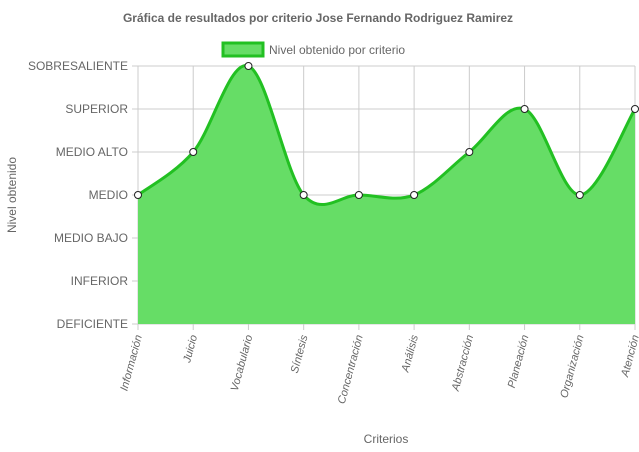 Image resolution: width=639 pixels, height=452 pixels. I want to click on y-axis-label: Nivel obtenido, so click(12, 195).